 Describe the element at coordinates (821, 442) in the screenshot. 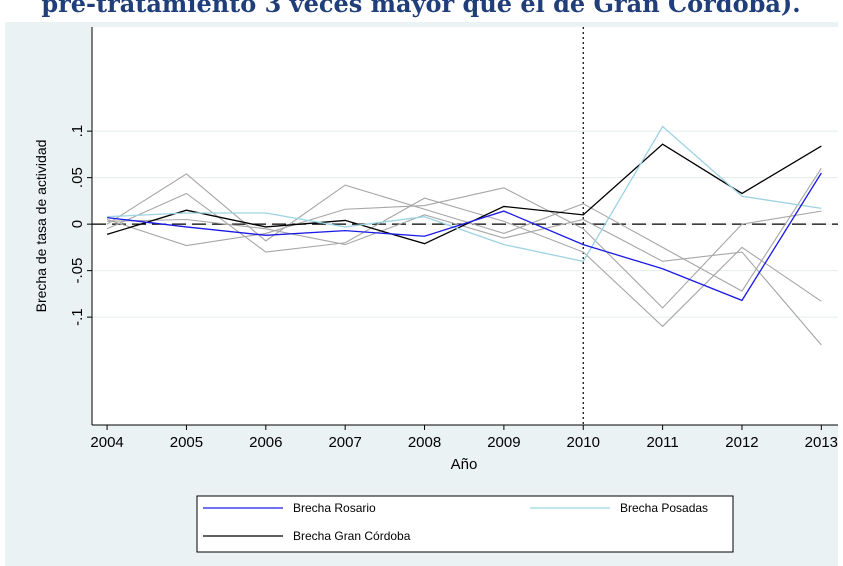

I see `x-tick-label: 2013` at that location.